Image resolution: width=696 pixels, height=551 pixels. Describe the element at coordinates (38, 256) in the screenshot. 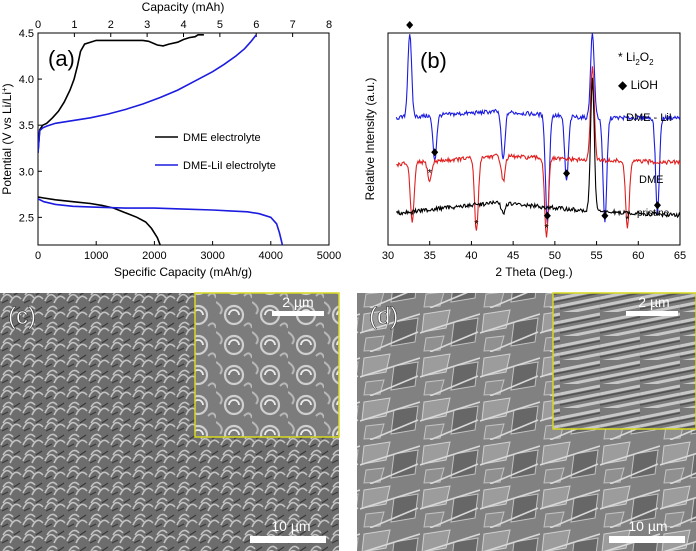

I see `x-tick-label: 0` at that location.